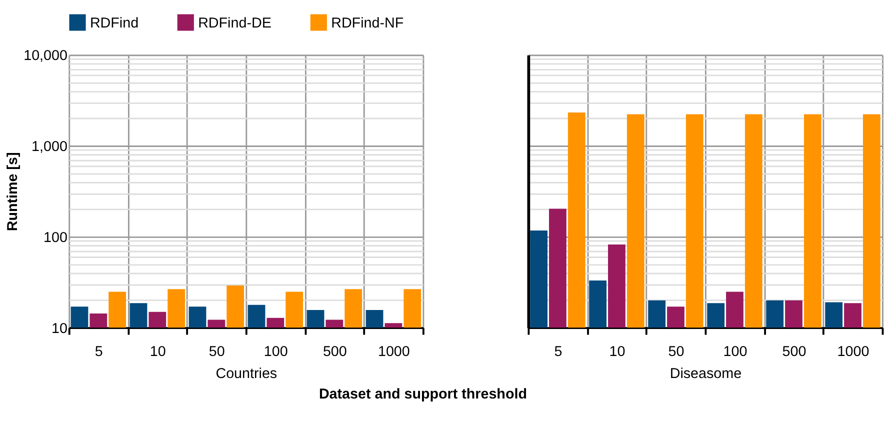 This screenshot has height=430, width=888. What do you see at coordinates (247, 374) in the screenshot?
I see `x-axis-title: Countries` at bounding box center [247, 374].